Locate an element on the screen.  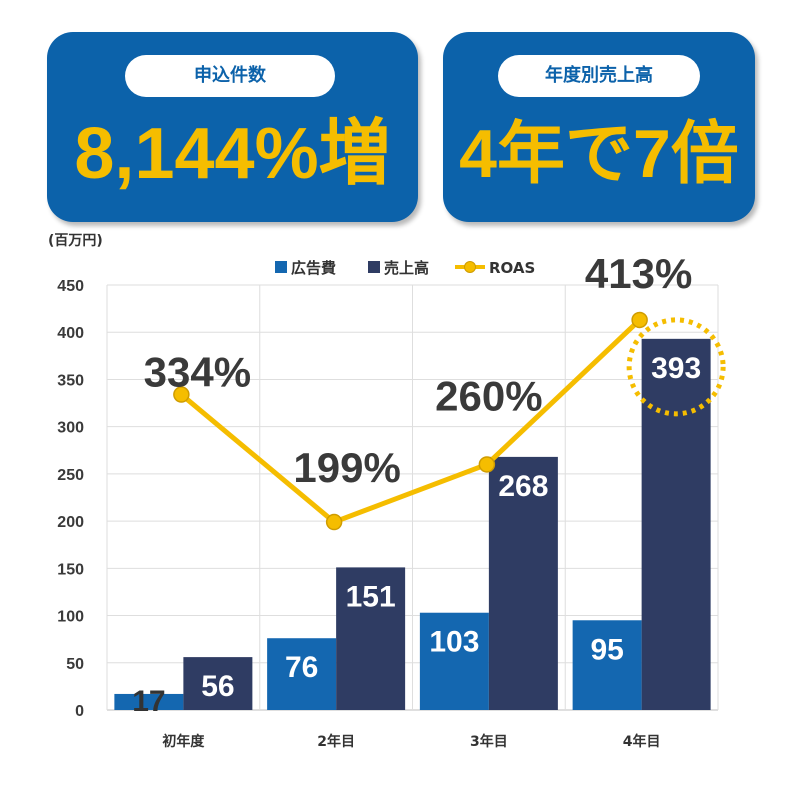
applications-card: 申込件数 8,144%増 is located at coordinates (232, 127).